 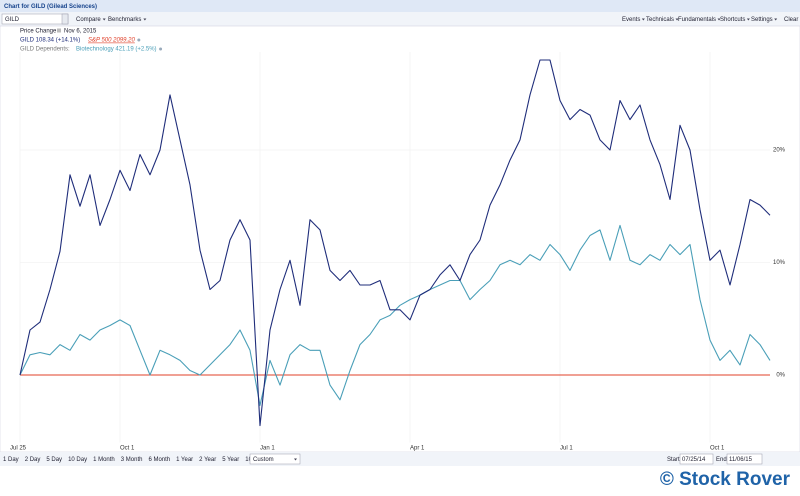 What do you see at coordinates (732, 20) in the screenshot?
I see `toolbar-menu: Shortcuts` at bounding box center [732, 20].